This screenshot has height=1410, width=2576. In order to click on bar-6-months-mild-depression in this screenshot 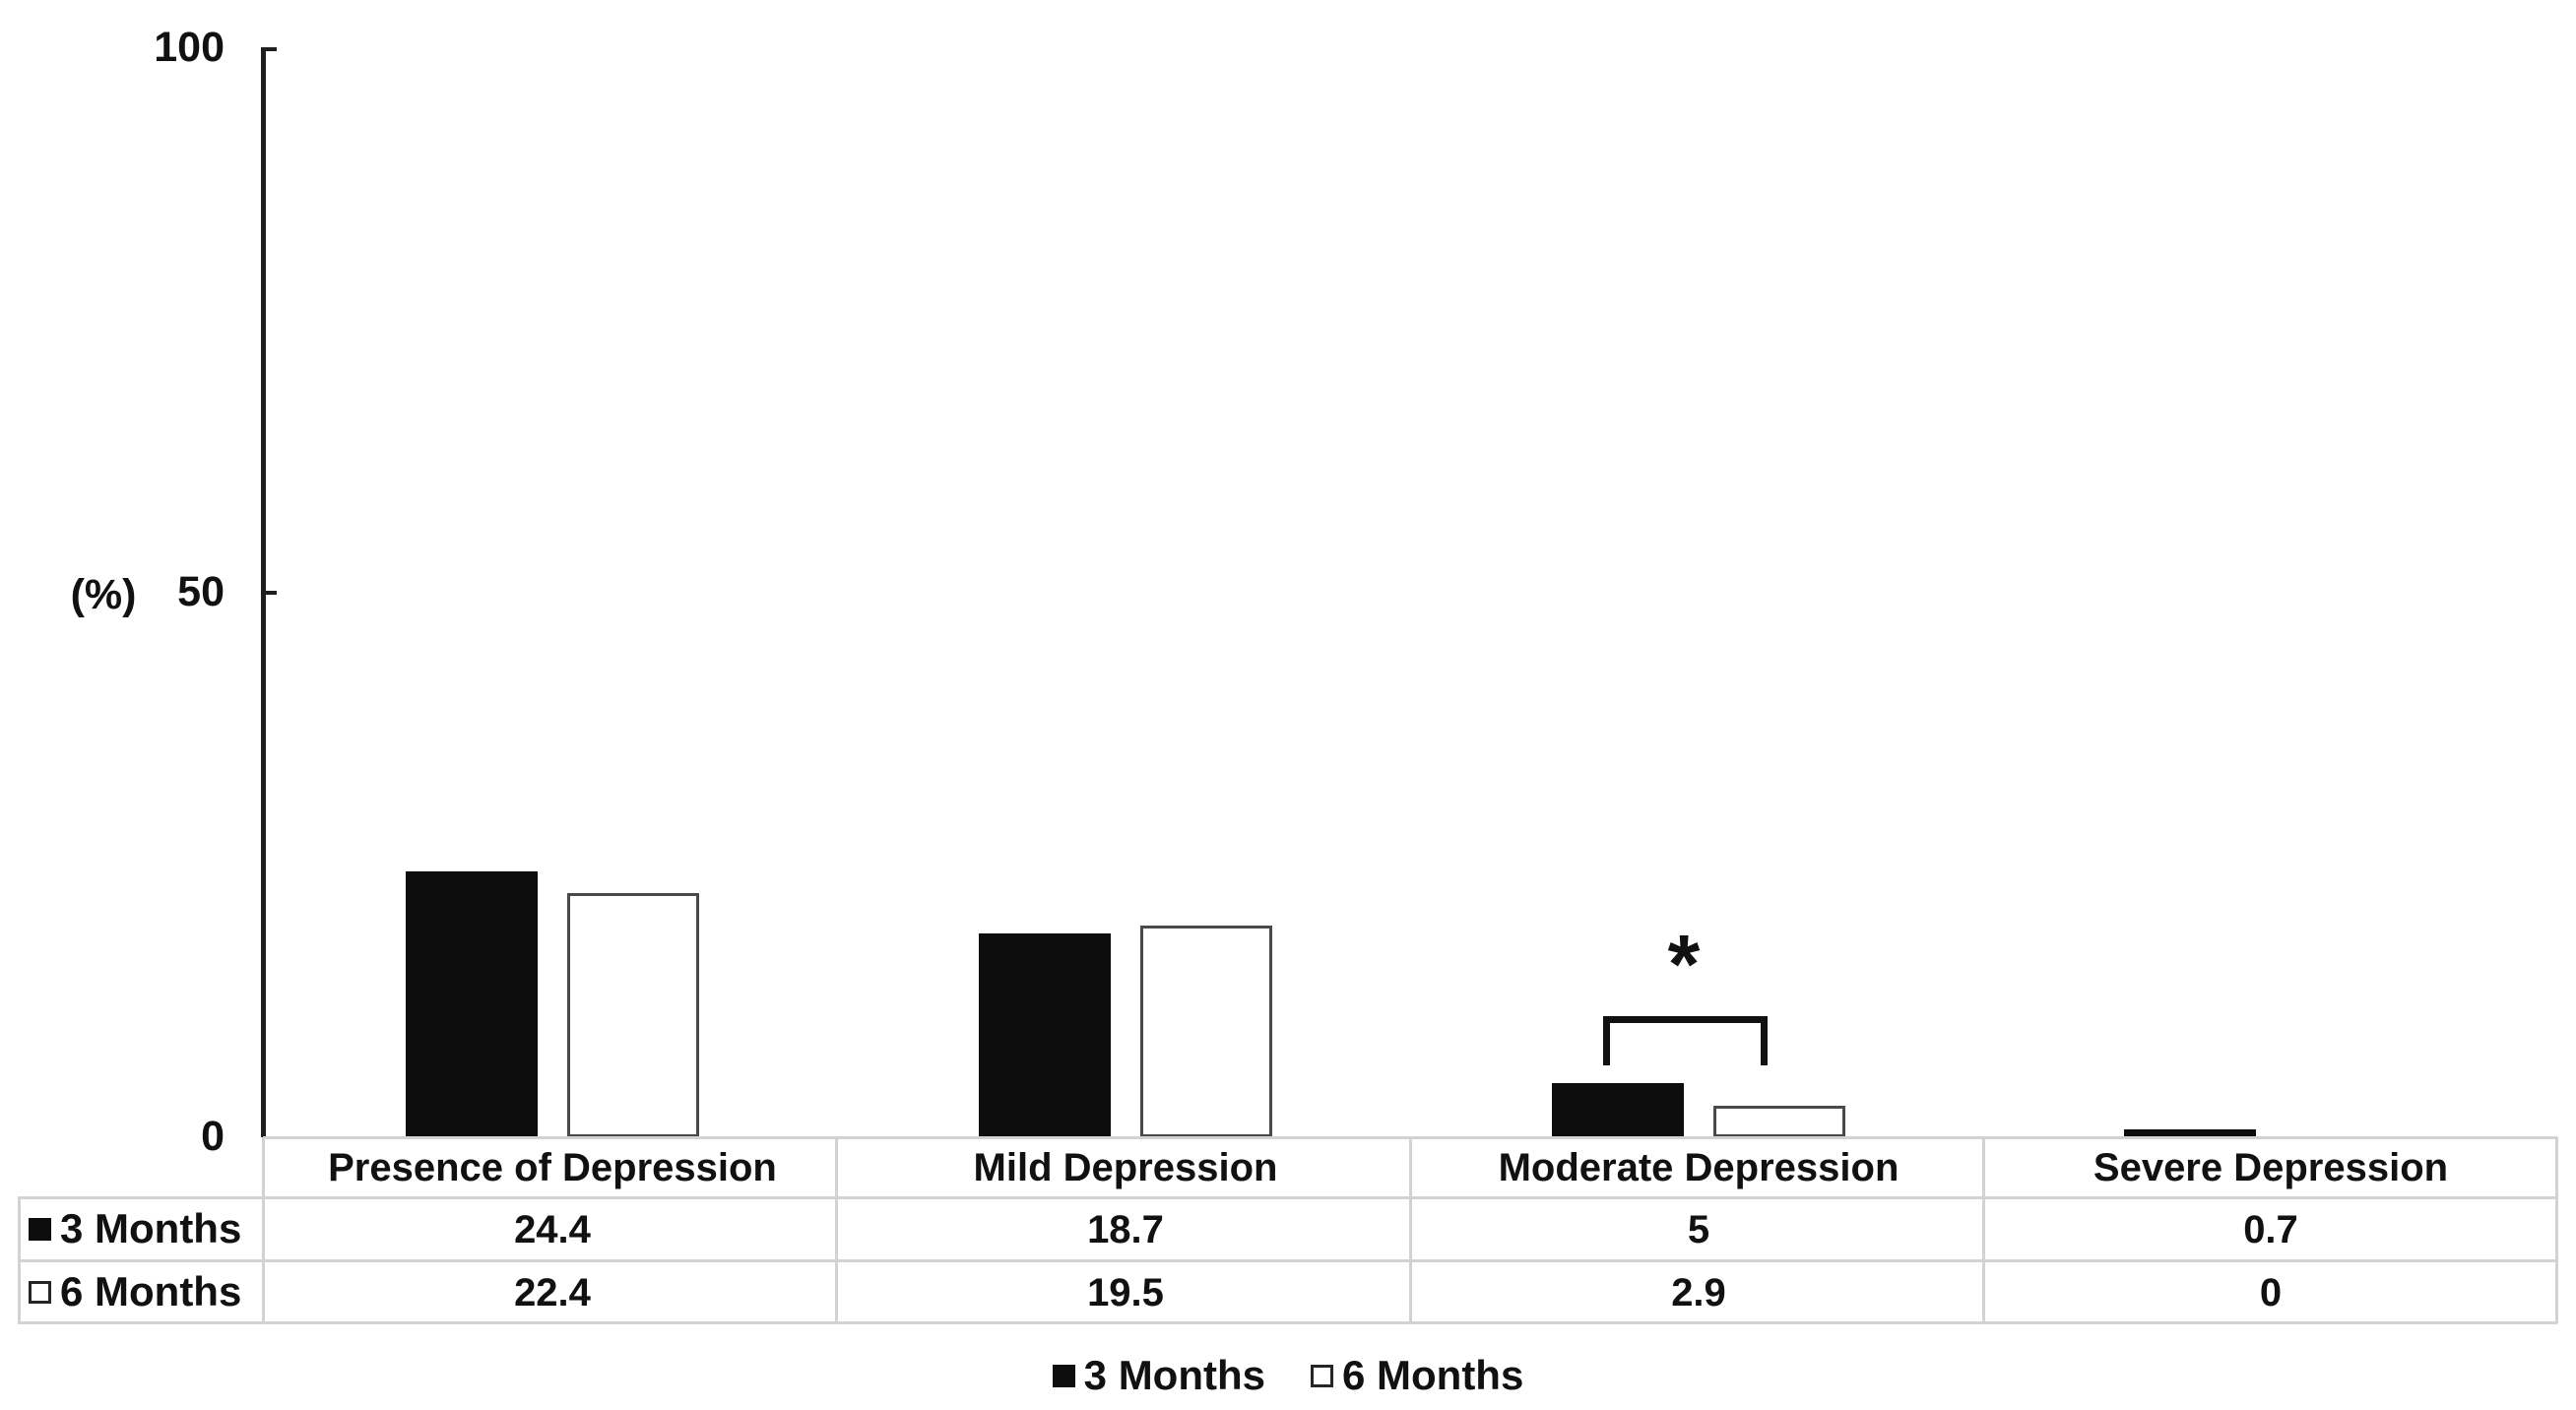, I will do `click(1206, 1031)`.